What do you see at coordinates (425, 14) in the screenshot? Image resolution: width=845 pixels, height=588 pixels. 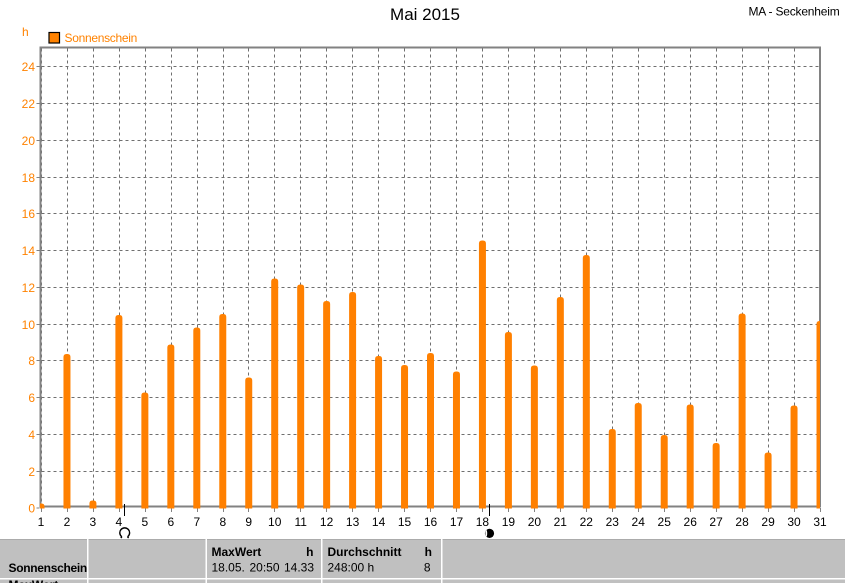 I see `svg-text: Mai 2015` at bounding box center [425, 14].